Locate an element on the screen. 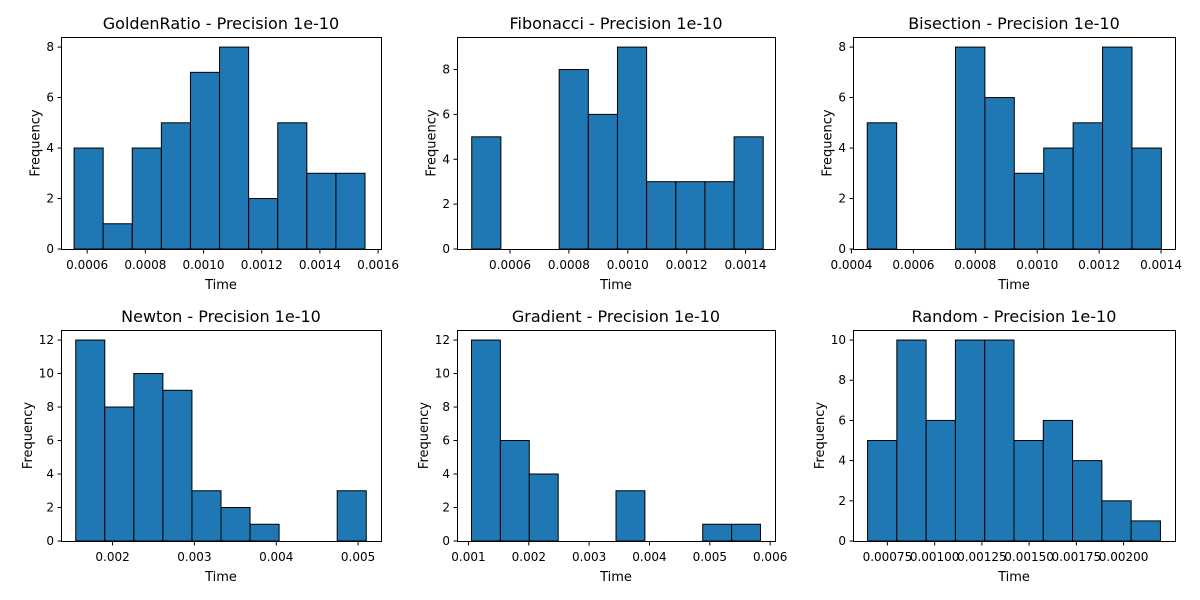 This screenshot has height=600, width=1200. x-tick-label: 0.0016 is located at coordinates (378, 265).